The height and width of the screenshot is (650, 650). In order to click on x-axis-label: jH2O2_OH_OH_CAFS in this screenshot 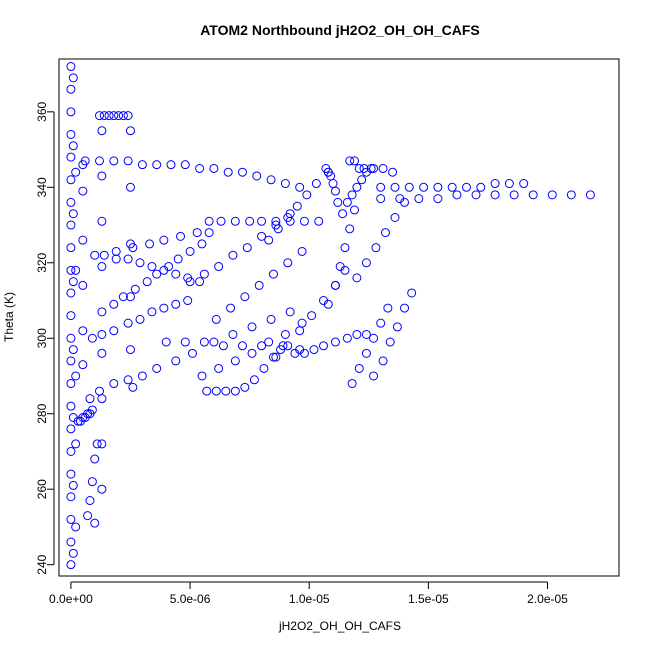, I will do `click(339, 626)`.